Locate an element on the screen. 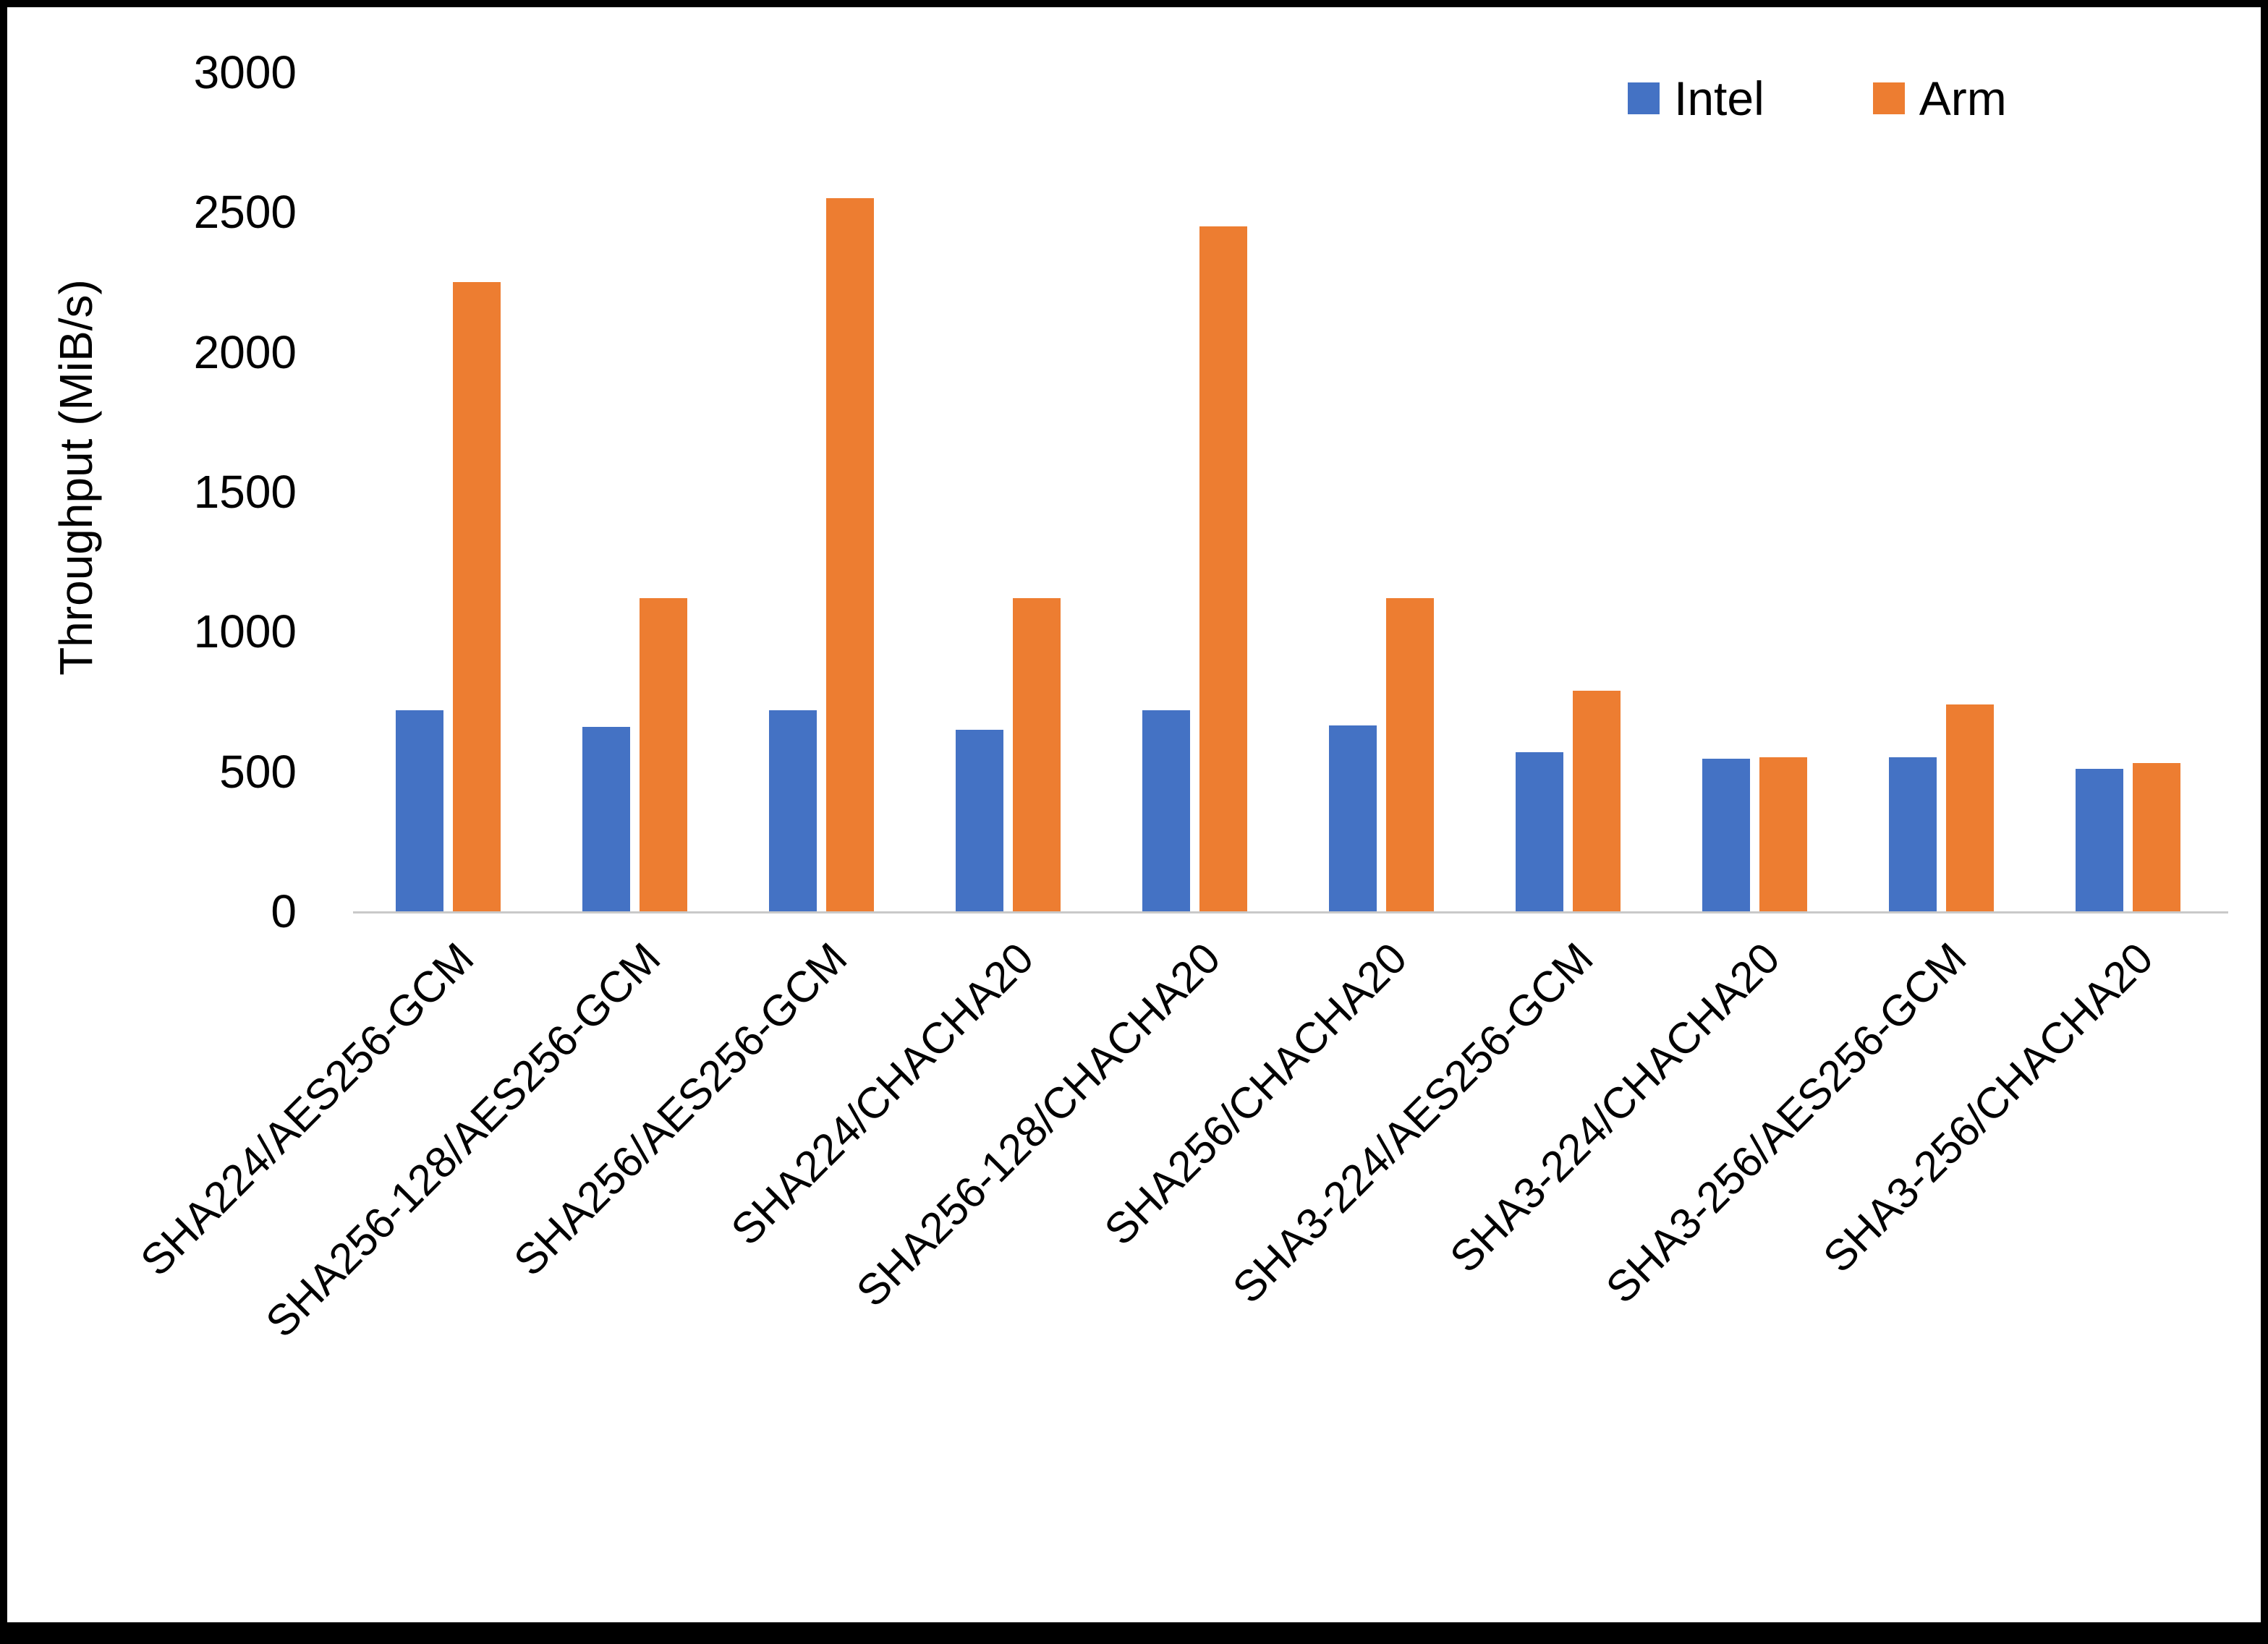 This screenshot has width=2268, height=1644. legend-item-intel: Intel is located at coordinates (1696, 98).